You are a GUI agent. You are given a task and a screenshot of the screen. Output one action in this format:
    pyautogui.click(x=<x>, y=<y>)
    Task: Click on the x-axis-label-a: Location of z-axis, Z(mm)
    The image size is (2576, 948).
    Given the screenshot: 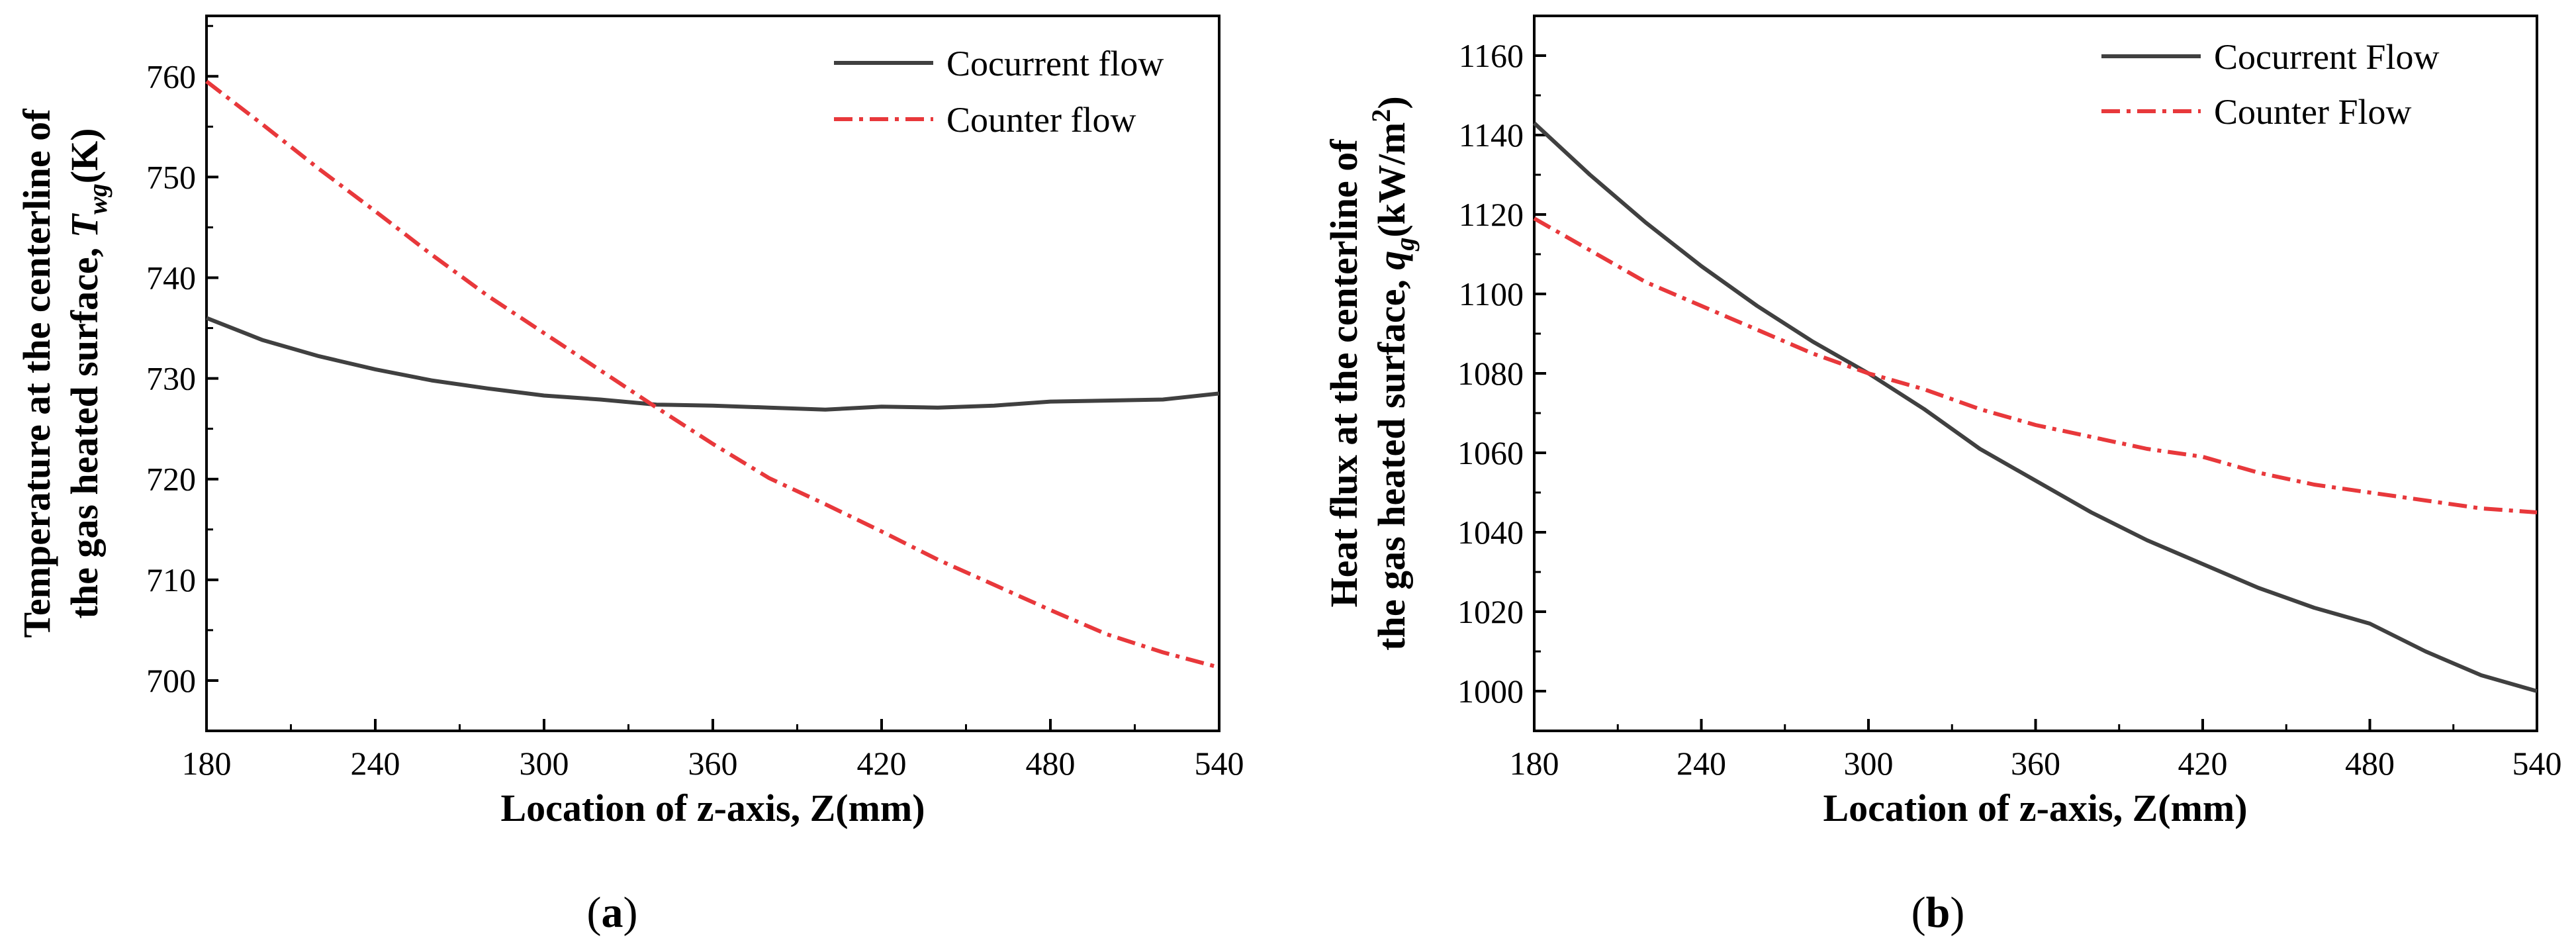 What is the action you would take?
    pyautogui.click(x=712, y=808)
    